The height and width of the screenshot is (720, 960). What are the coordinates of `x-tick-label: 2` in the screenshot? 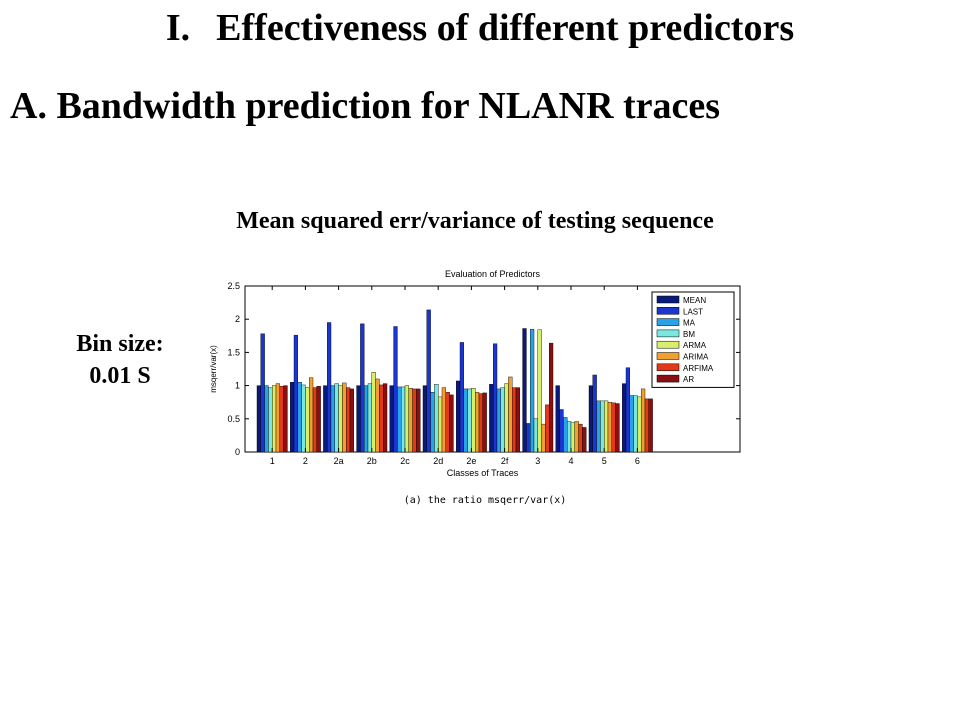 It's located at (305, 461).